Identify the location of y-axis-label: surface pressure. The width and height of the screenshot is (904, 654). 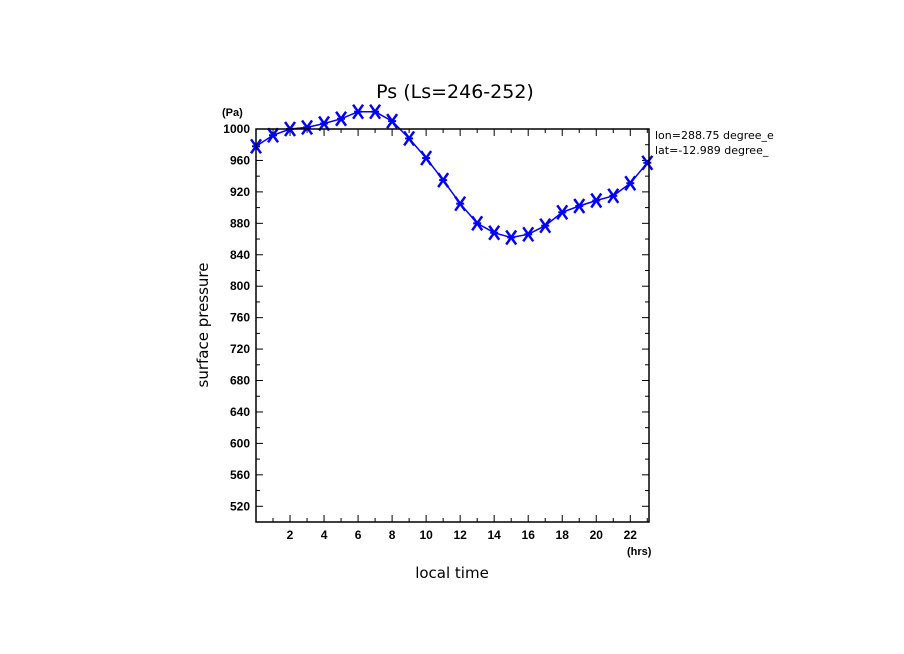
(203, 325).